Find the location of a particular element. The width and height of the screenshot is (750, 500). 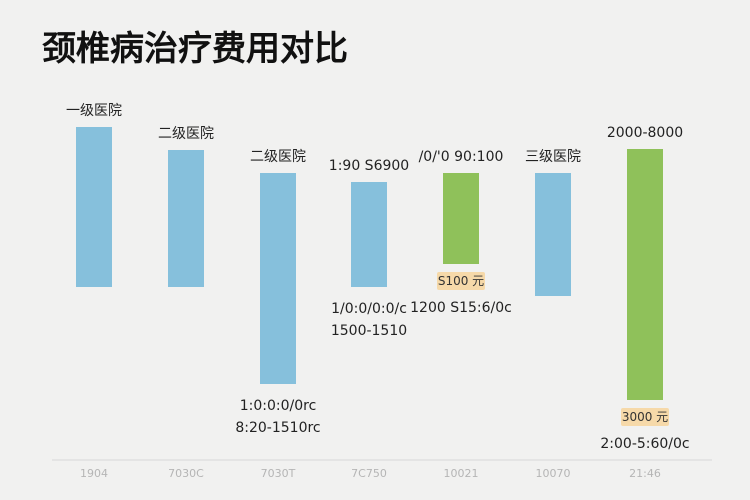

x-tick-label: 7C750 is located at coordinates (369, 473).